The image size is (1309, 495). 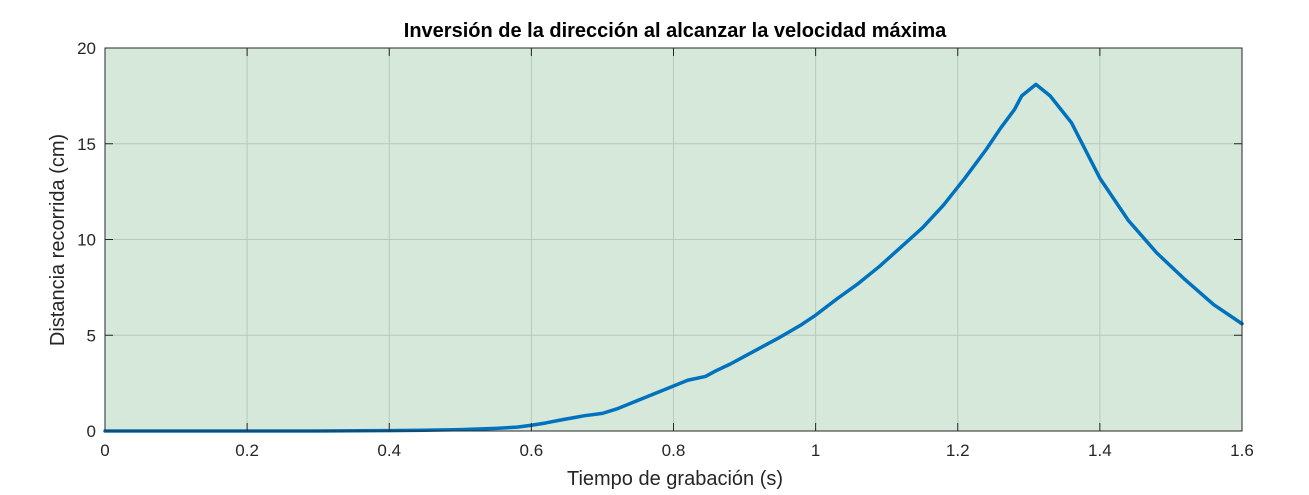 What do you see at coordinates (104, 450) in the screenshot?
I see `x-tick-label: 0` at bounding box center [104, 450].